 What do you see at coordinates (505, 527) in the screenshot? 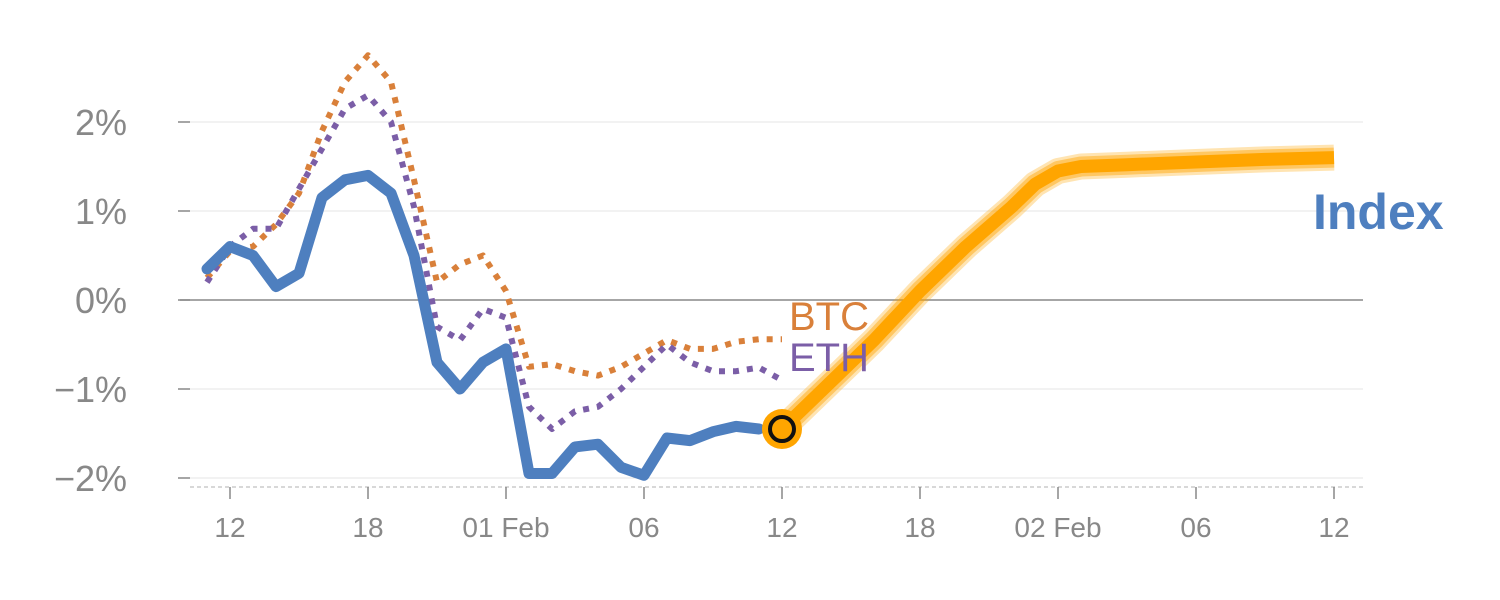
I see `x-tick-label: 01 Feb` at bounding box center [505, 527].